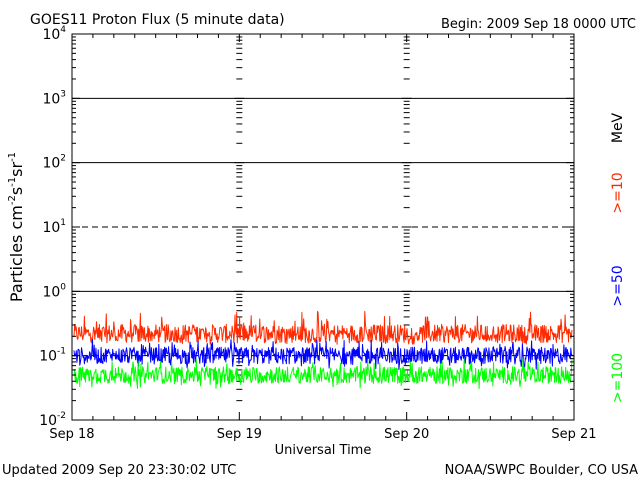  What do you see at coordinates (52, 420) in the screenshot?
I see `y-tick-label: 10⁻²` at bounding box center [52, 420].